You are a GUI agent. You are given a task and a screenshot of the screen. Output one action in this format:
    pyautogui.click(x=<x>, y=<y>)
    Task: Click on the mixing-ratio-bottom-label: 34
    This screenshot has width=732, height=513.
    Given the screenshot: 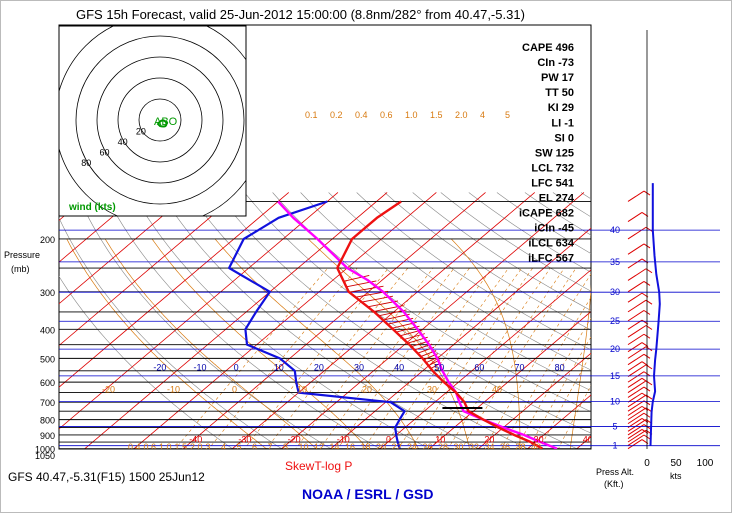 What is the action you would take?
    pyautogui.click(x=490, y=447)
    